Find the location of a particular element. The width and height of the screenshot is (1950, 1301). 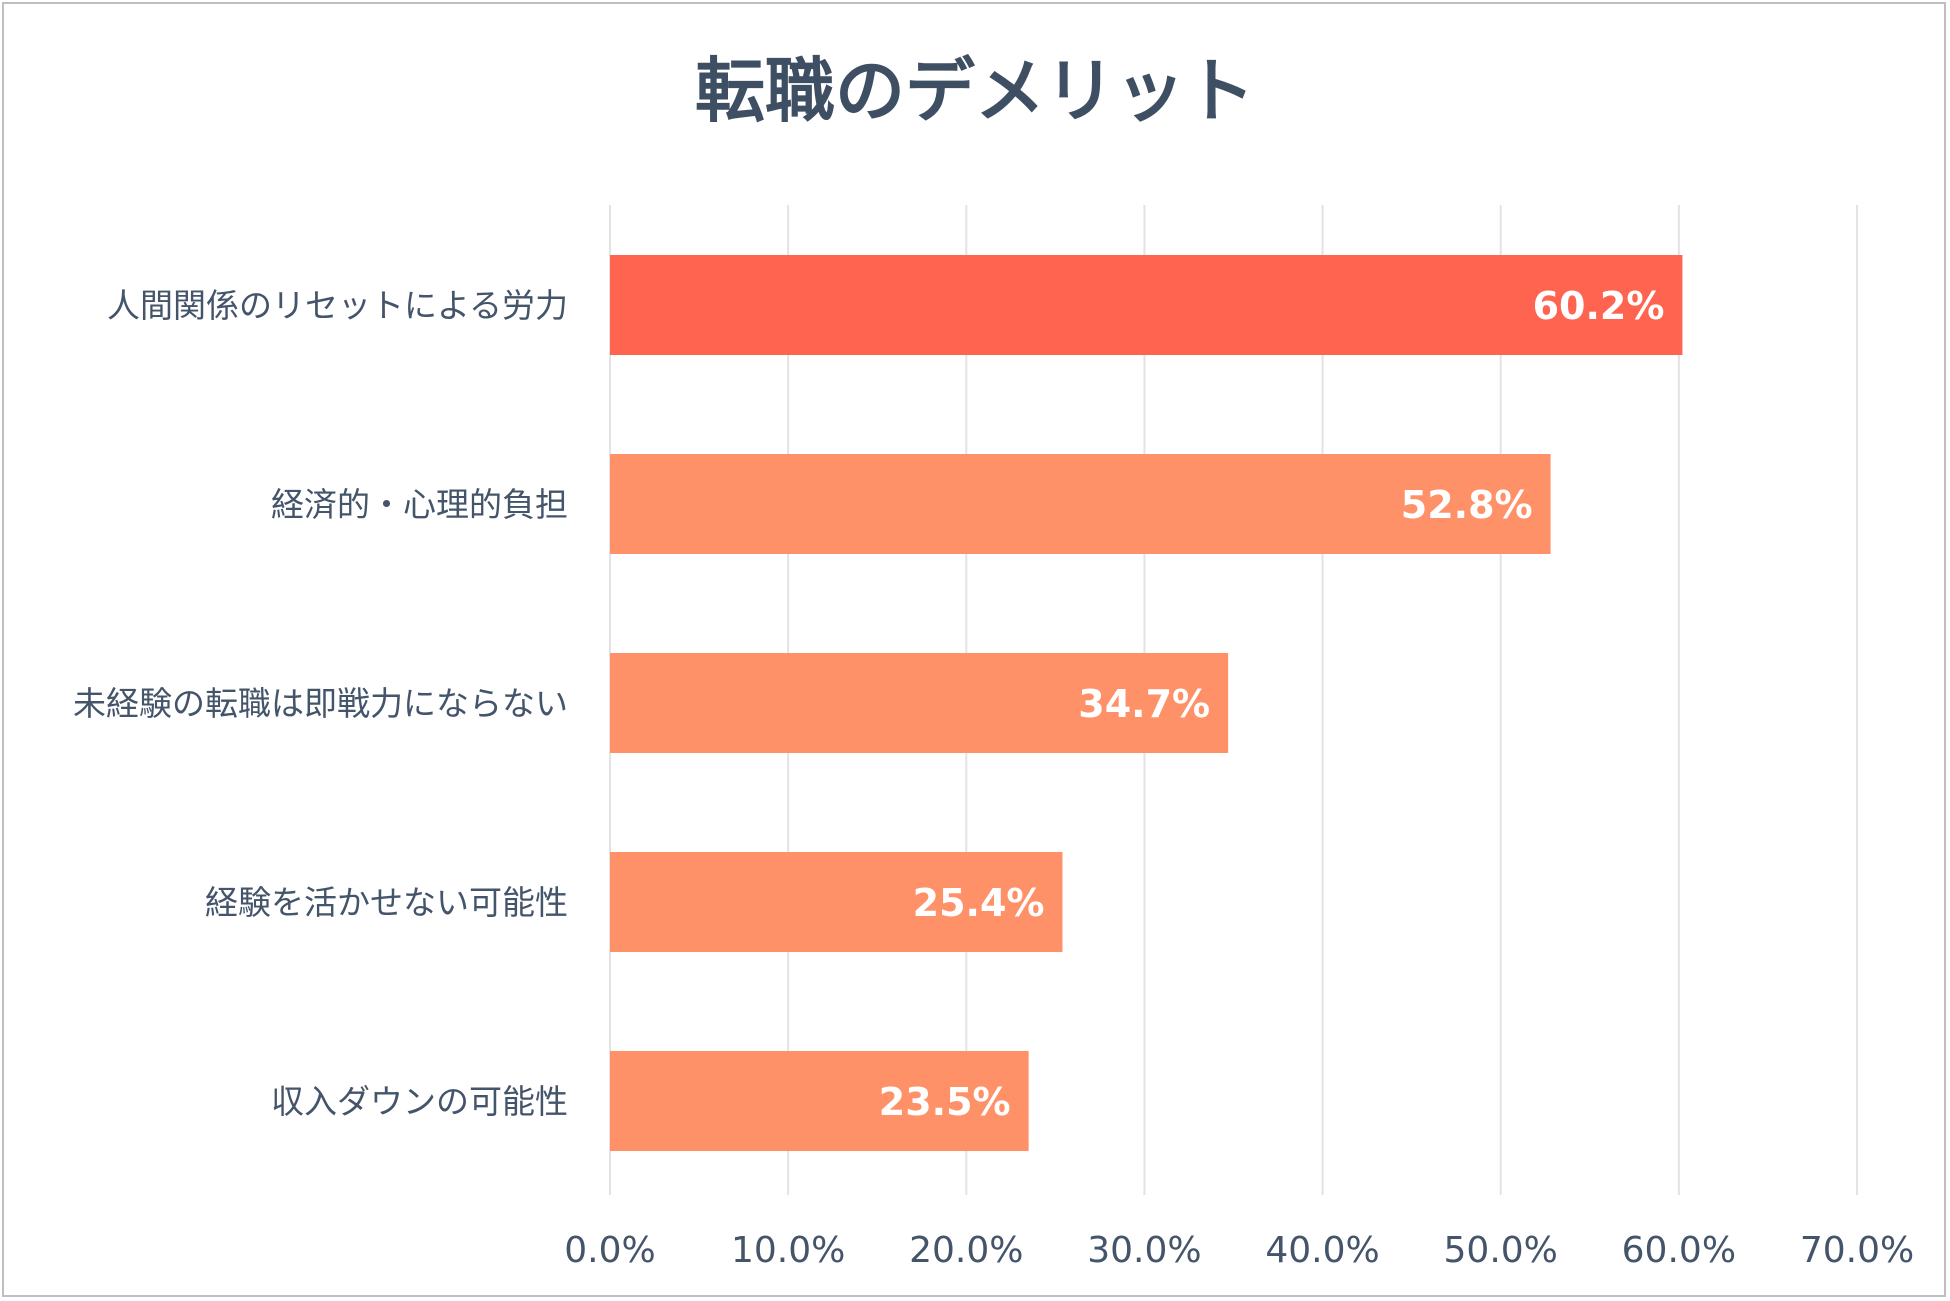

x-tick-label-4: 40.0% is located at coordinates (1322, 1250).